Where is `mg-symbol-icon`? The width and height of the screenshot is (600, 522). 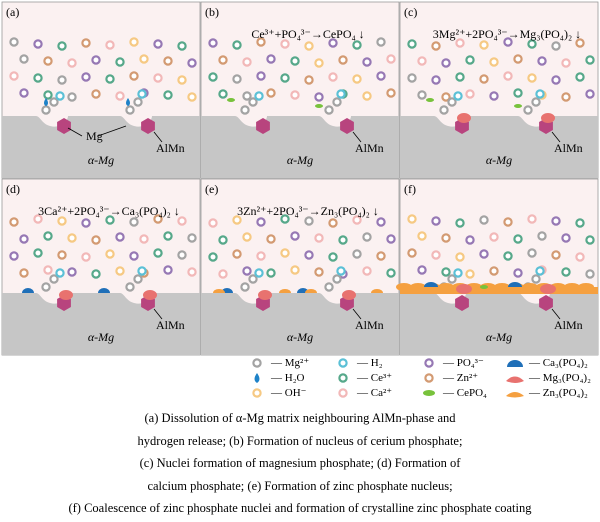 mg-symbol-icon is located at coordinates (257, 363).